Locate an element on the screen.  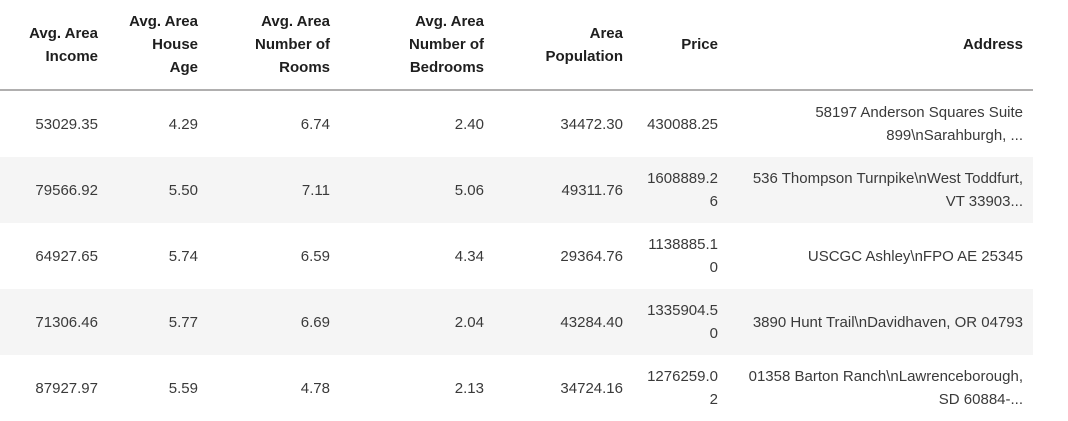
cell-house-age: 5.50 is located at coordinates (183, 190).